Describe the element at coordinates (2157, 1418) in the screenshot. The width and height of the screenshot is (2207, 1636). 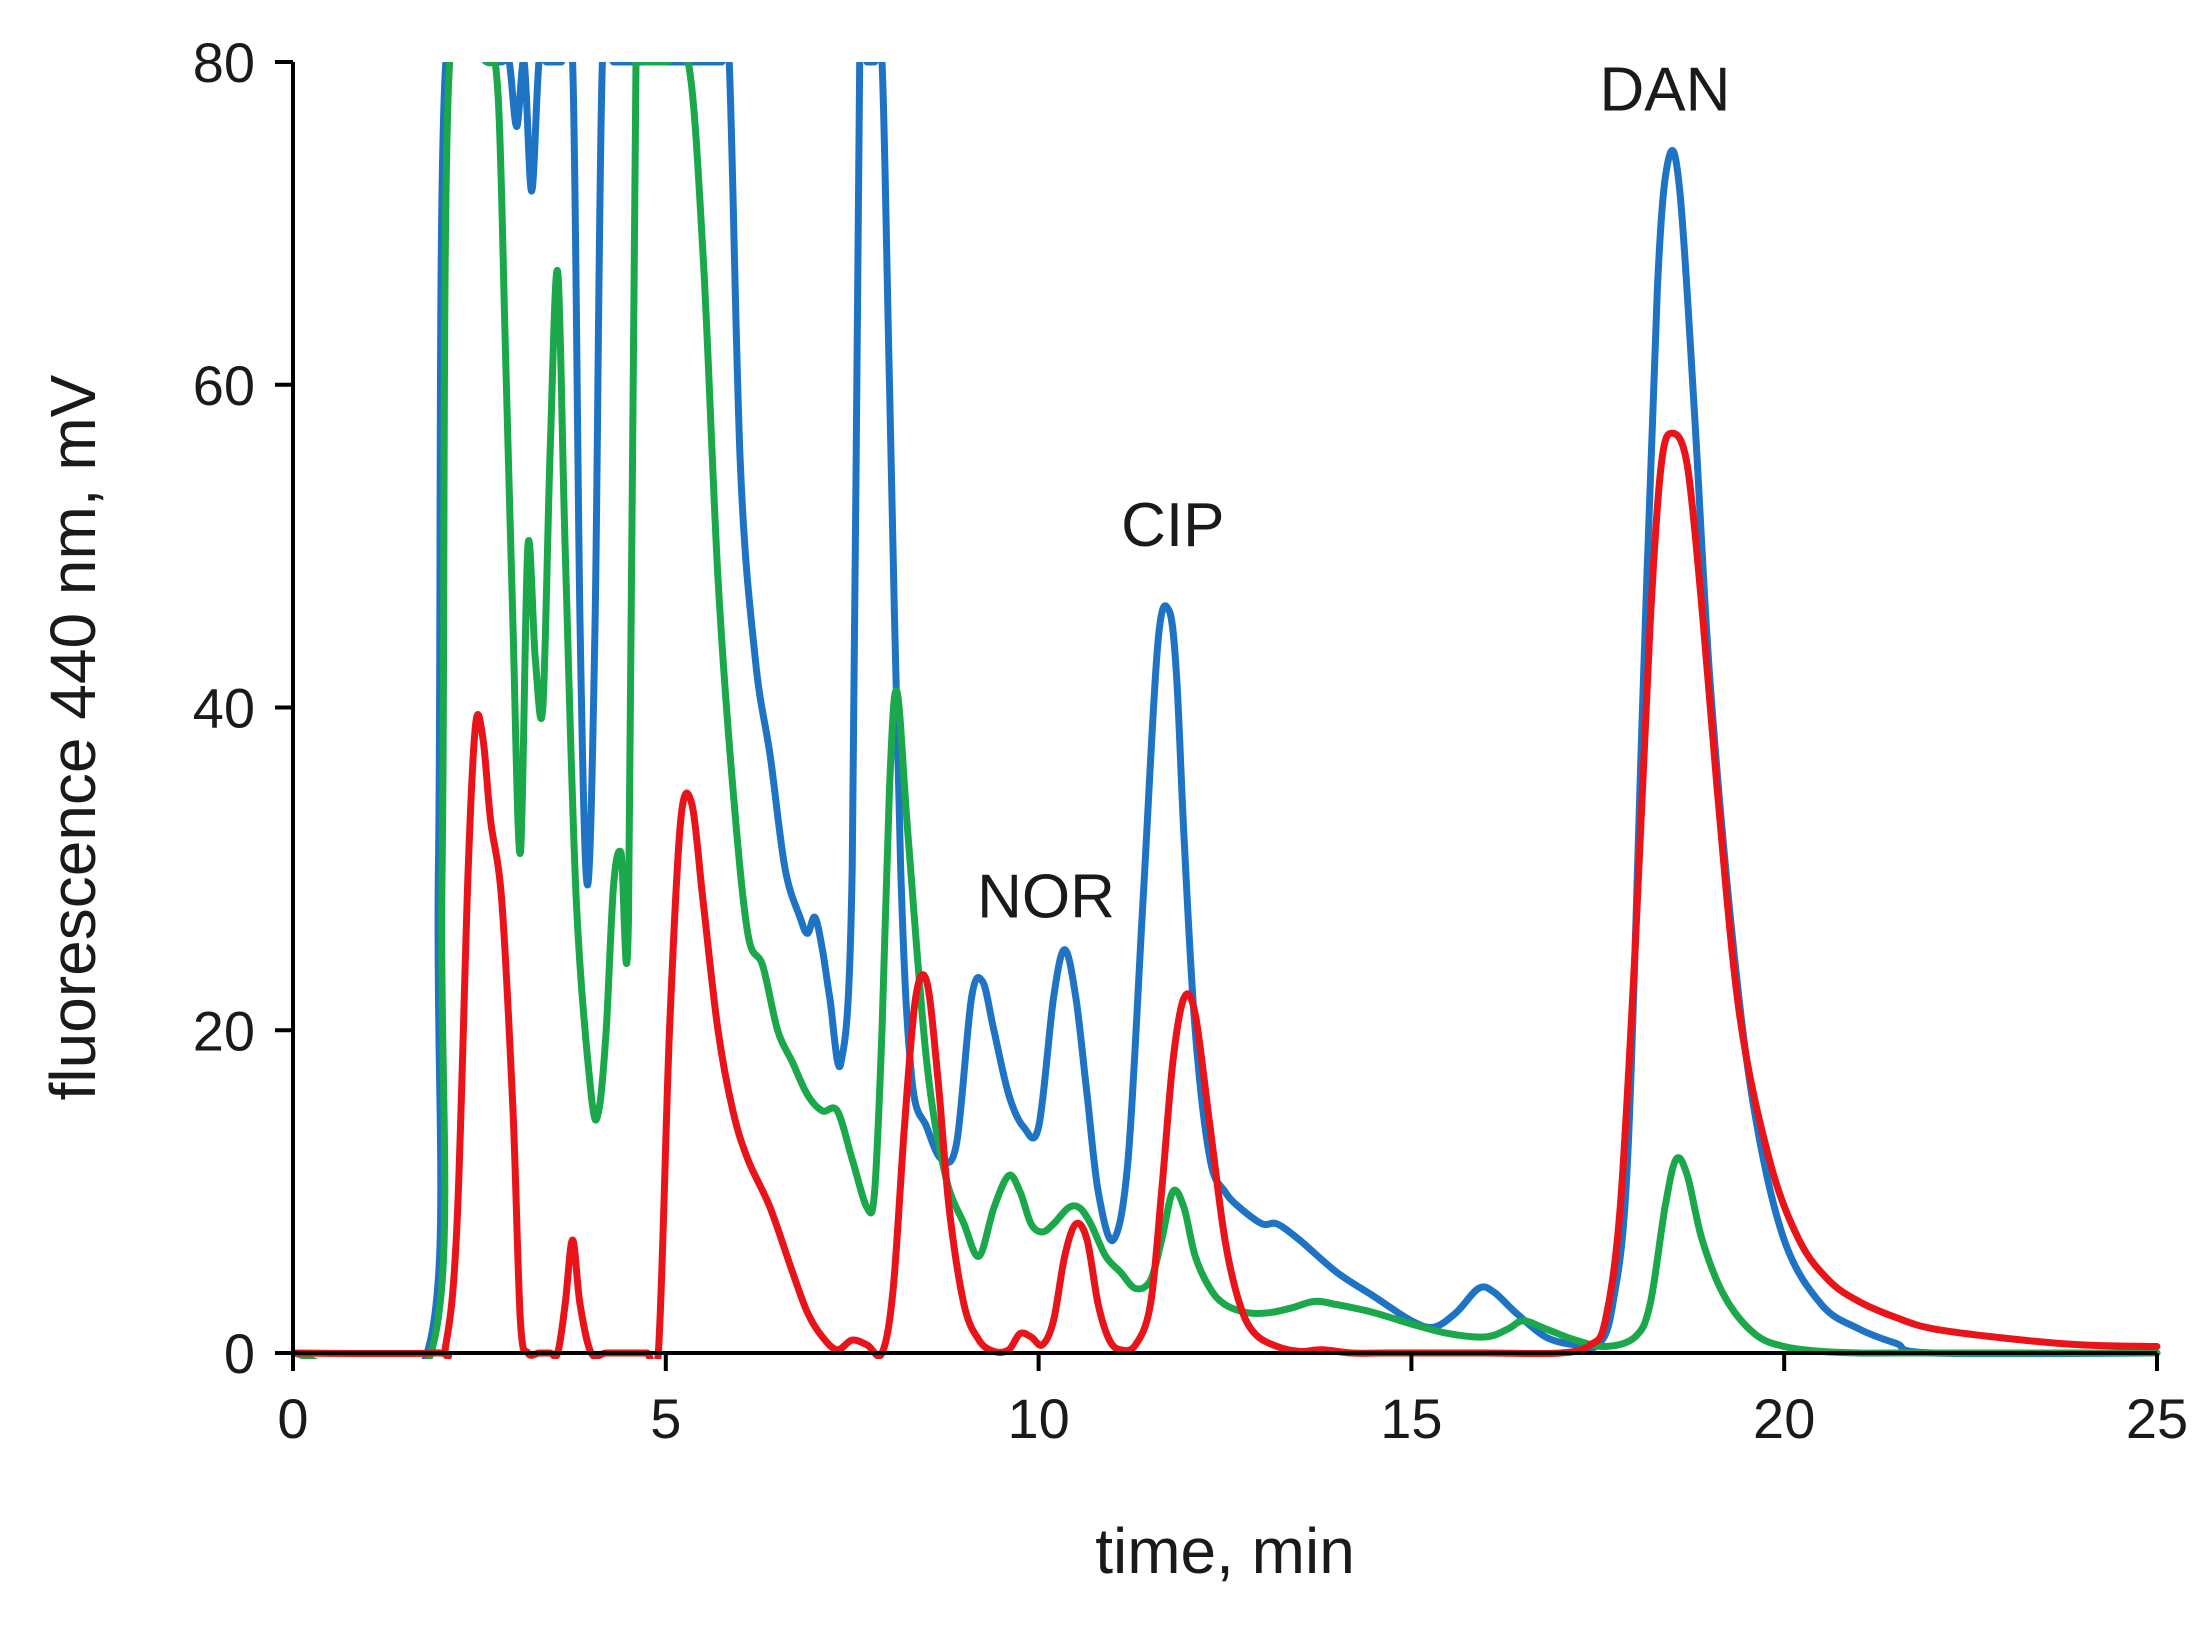
I see `x-tick-label: 25` at that location.